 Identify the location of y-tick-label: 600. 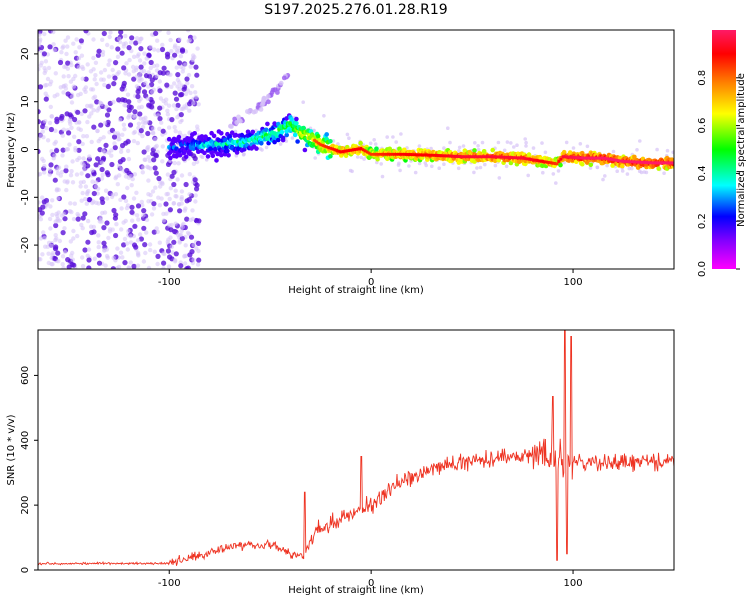
(25, 375).